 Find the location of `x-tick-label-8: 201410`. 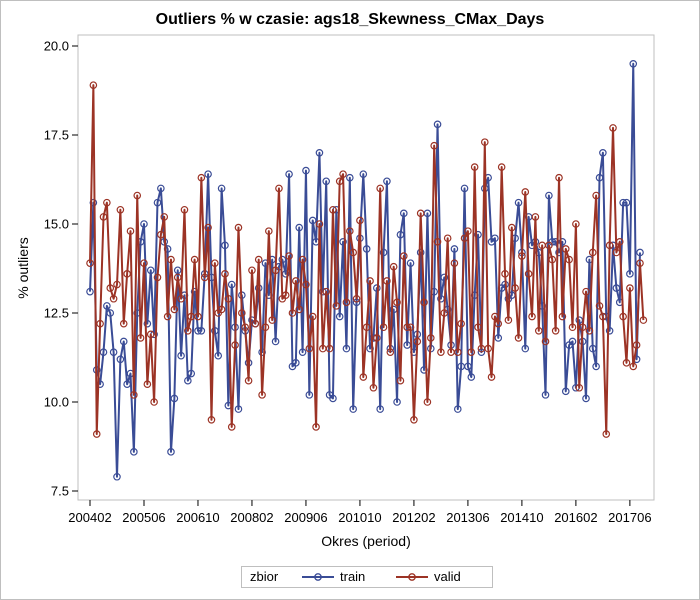

x-tick-label-8: 201410 is located at coordinates (521, 517).